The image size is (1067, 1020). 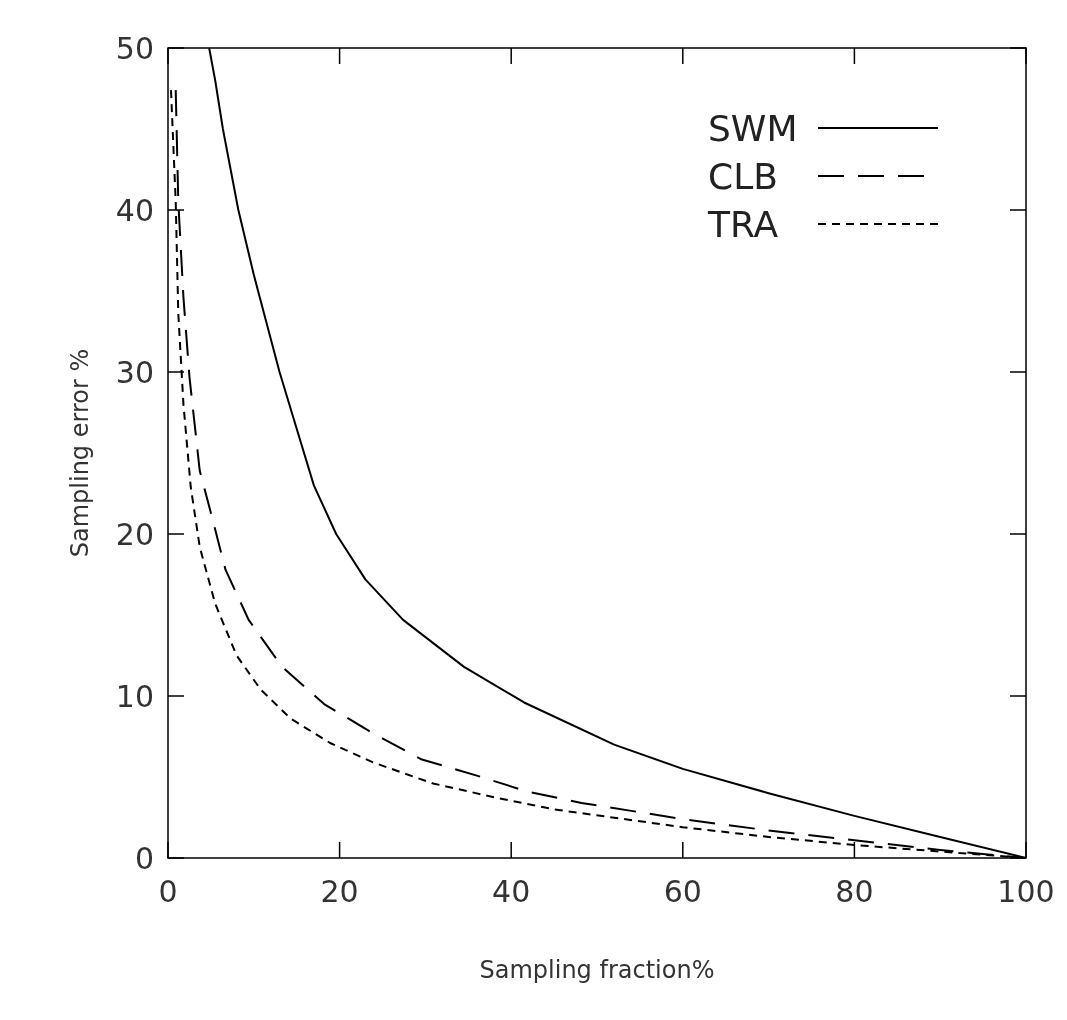 What do you see at coordinates (753, 128) in the screenshot?
I see `legend-label: SWM` at bounding box center [753, 128].